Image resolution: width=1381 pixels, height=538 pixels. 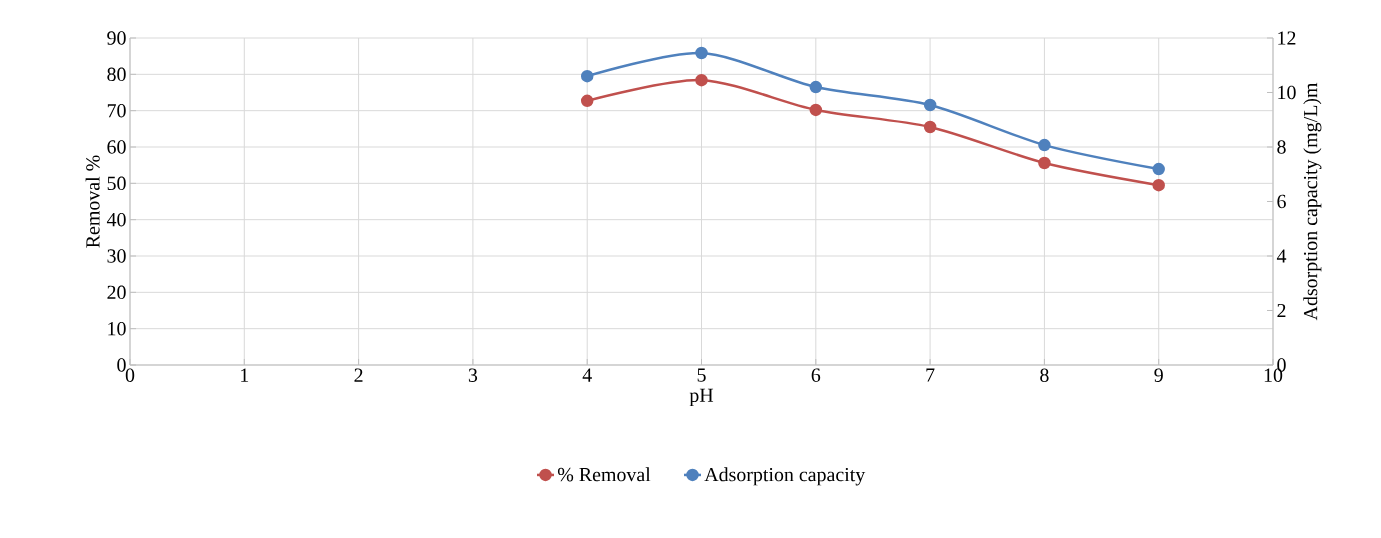 What do you see at coordinates (1287, 38) in the screenshot?
I see `y2-tick-label: 12` at bounding box center [1287, 38].